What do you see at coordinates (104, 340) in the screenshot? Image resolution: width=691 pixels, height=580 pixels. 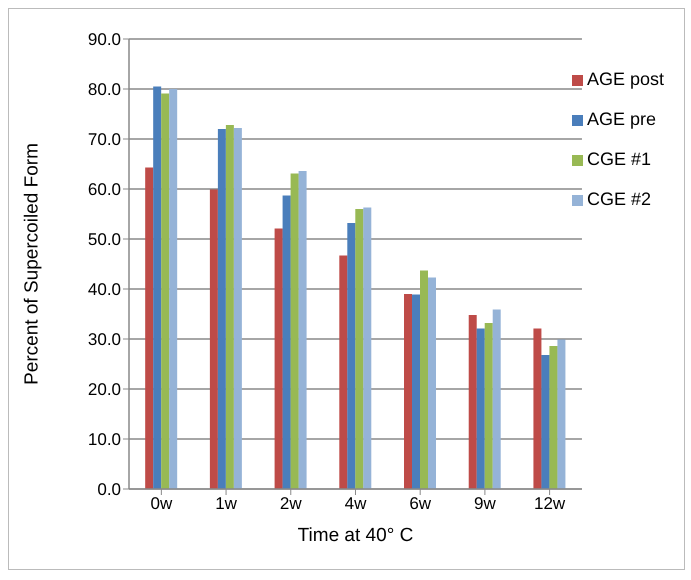 I see `y-tick-label: 30.0` at bounding box center [104, 340].